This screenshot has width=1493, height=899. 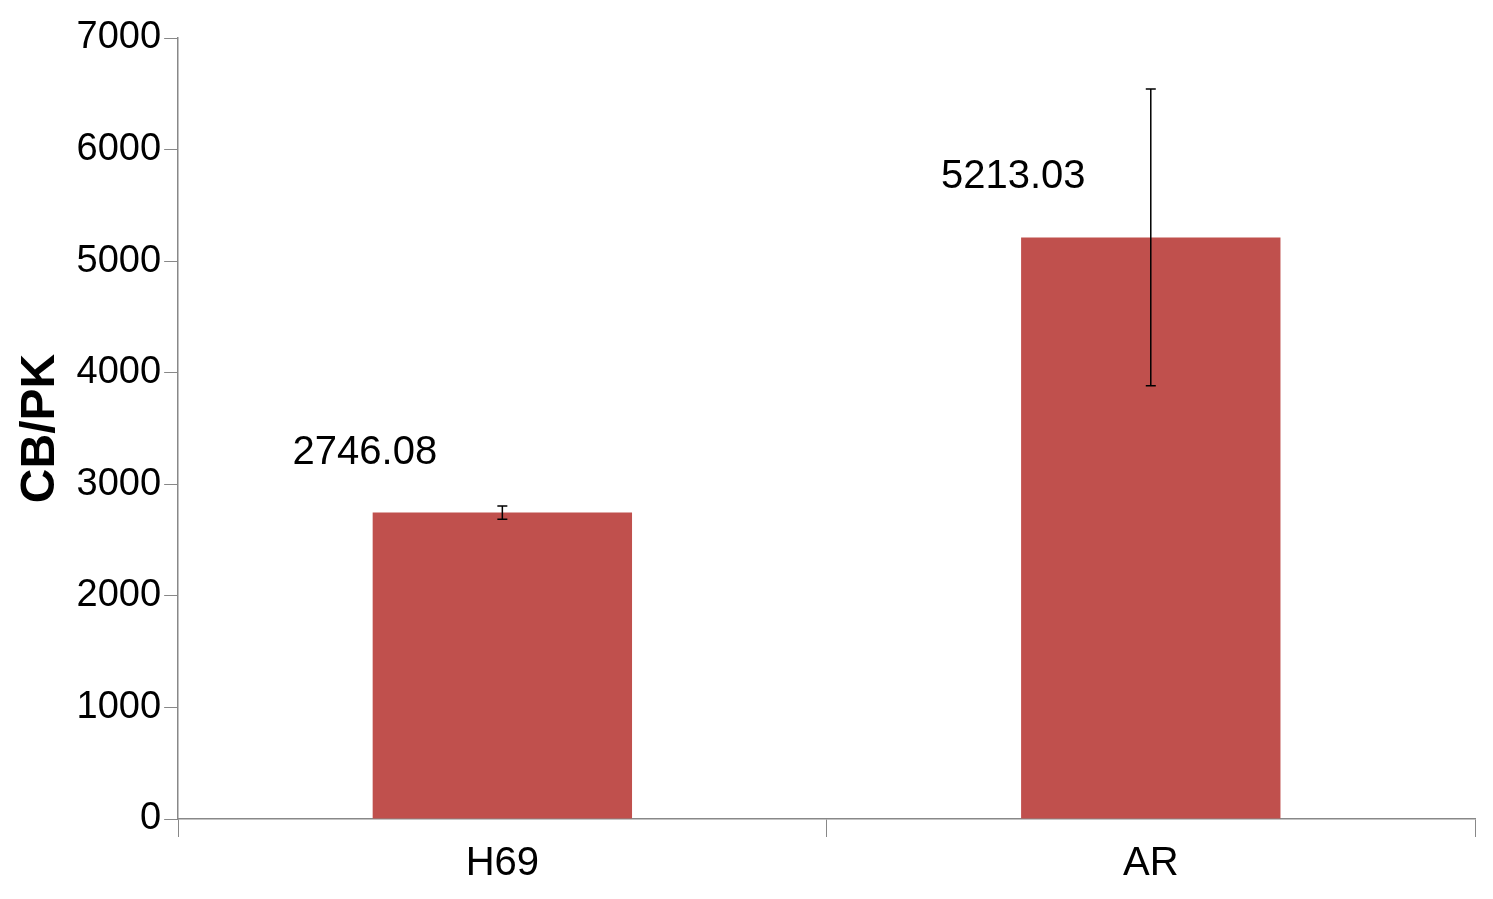 What do you see at coordinates (119, 704) in the screenshot?
I see `y-tick-label: 1000` at bounding box center [119, 704].